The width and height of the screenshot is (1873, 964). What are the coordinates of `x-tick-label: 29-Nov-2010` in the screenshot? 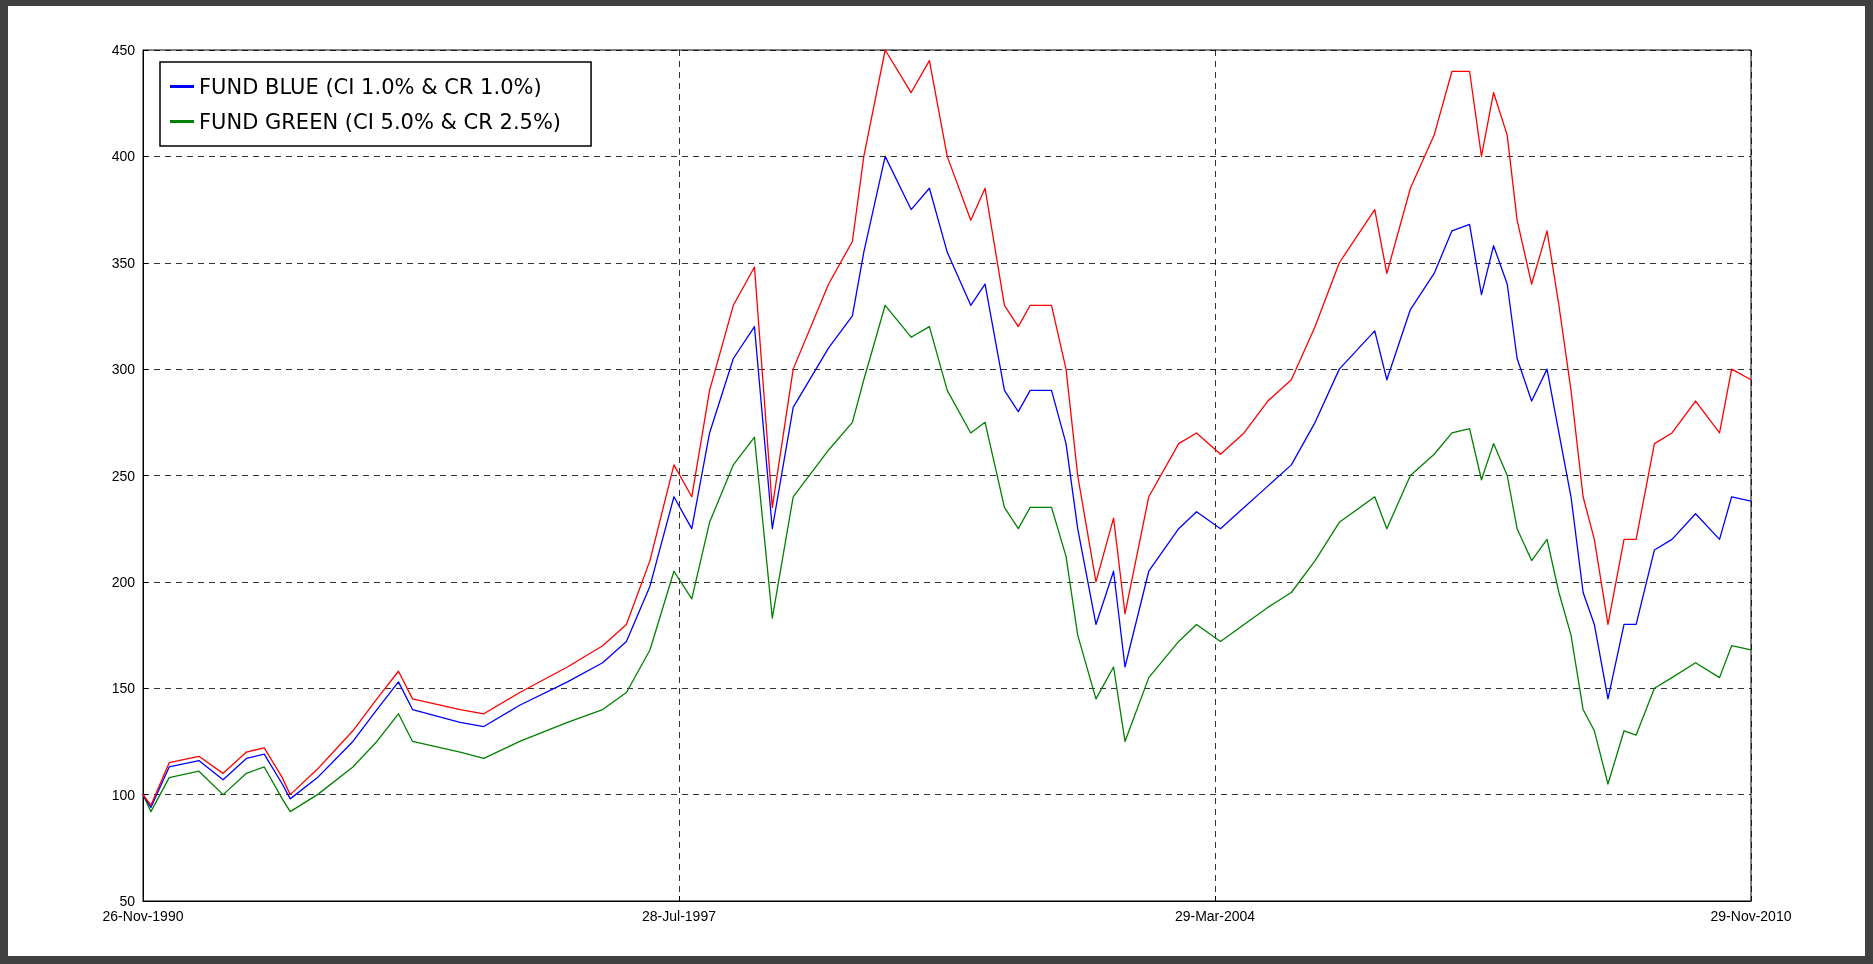 It's located at (1751, 916).